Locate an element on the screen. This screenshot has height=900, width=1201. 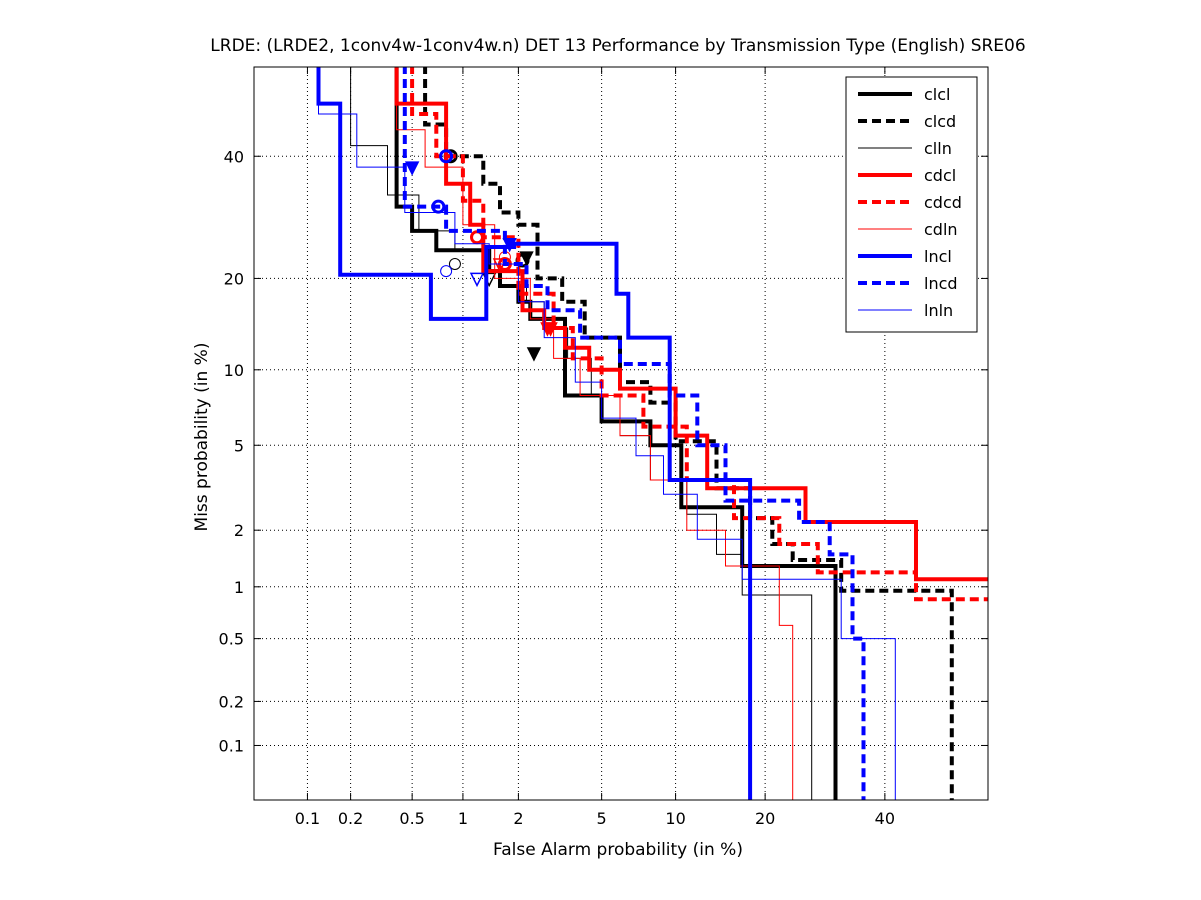
min-marker-lncd is located at coordinates (509, 245).